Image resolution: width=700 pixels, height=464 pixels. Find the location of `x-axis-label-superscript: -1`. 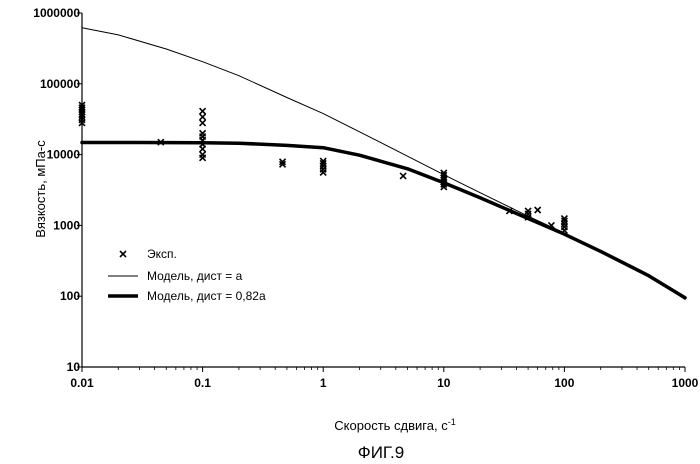

x-axis-label-superscript: -1 is located at coordinates (452, 422).